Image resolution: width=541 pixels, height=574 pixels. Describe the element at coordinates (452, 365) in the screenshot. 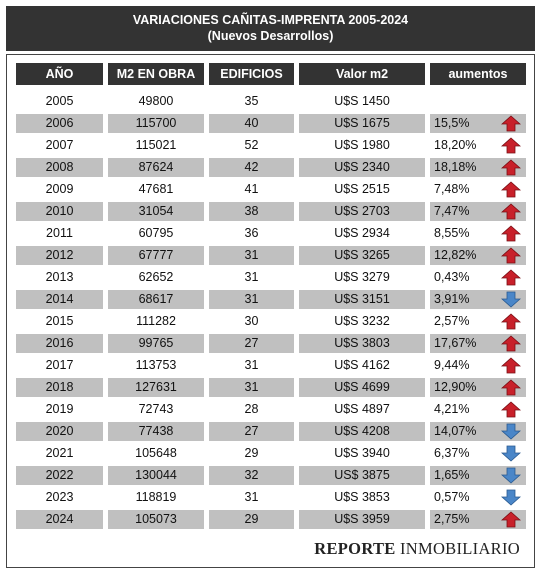

I see `cell-increase: 9,44%` at that location.